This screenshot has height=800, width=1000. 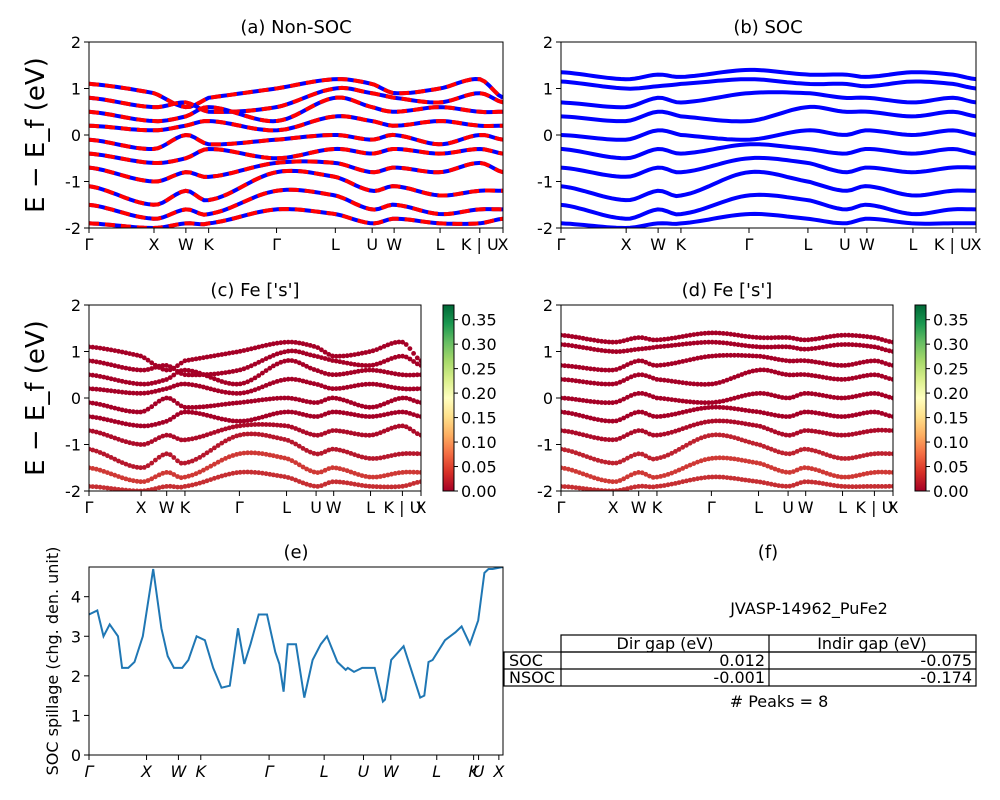 I want to click on table-header-dir-gap: Dir gap (eV), so click(x=665, y=643).